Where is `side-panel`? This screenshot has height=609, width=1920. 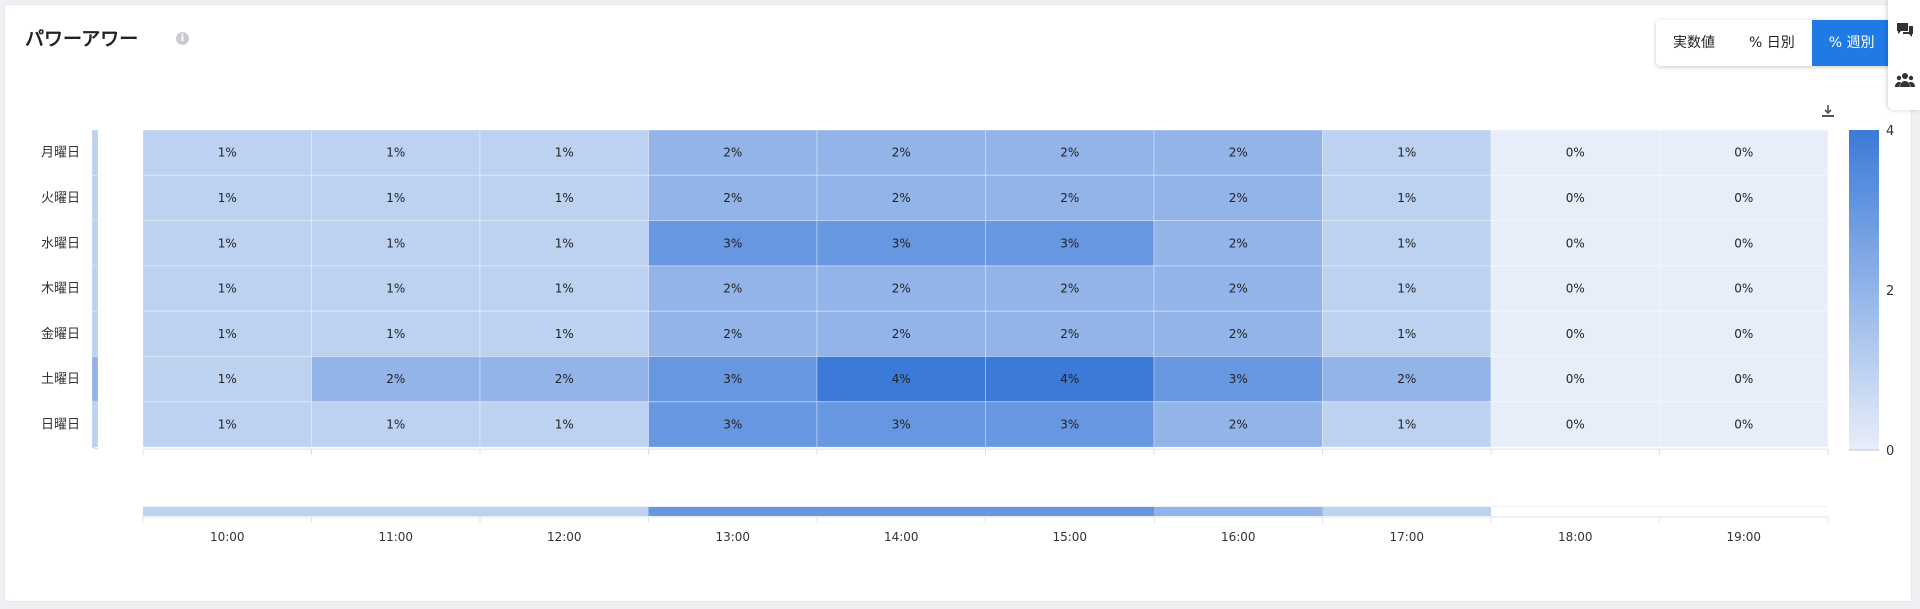
side-panel is located at coordinates (1904, 55).